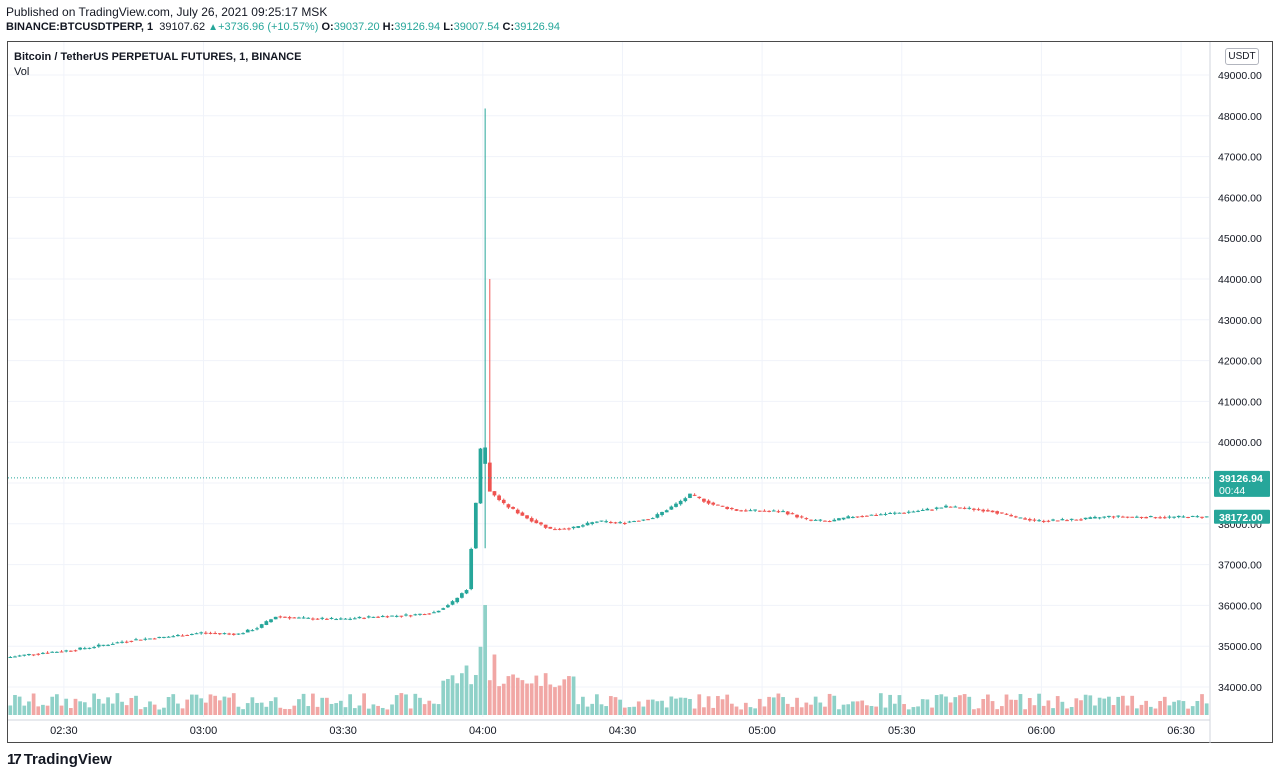 The width and height of the screenshot is (1280, 777). What do you see at coordinates (1240, 280) in the screenshot?
I see `y-tick-label: 44000.00` at bounding box center [1240, 280].